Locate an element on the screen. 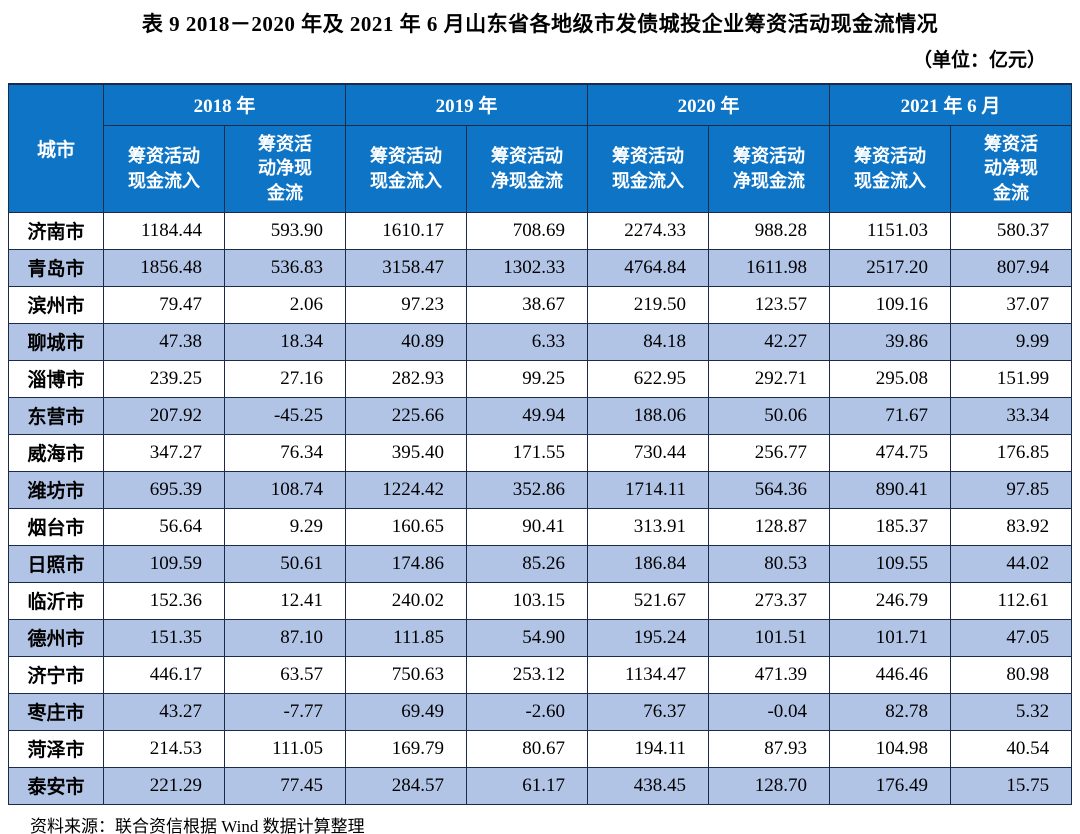  value-cell: 33.34 is located at coordinates (1011, 415).